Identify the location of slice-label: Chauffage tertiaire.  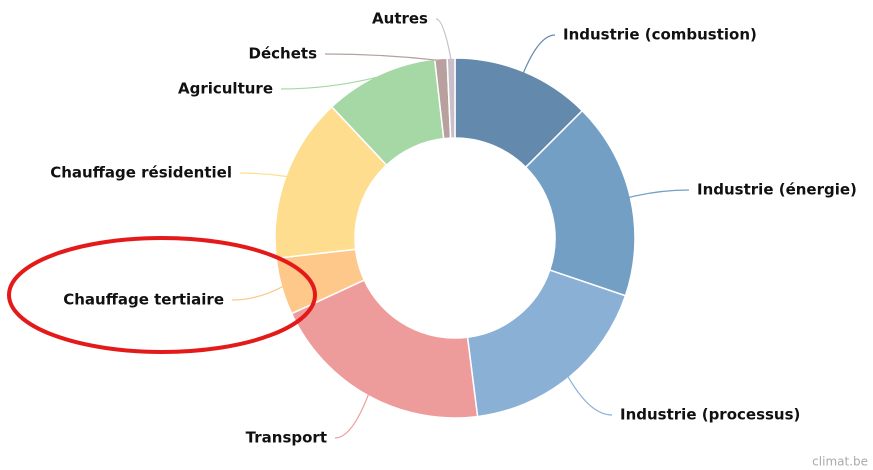
(143, 300).